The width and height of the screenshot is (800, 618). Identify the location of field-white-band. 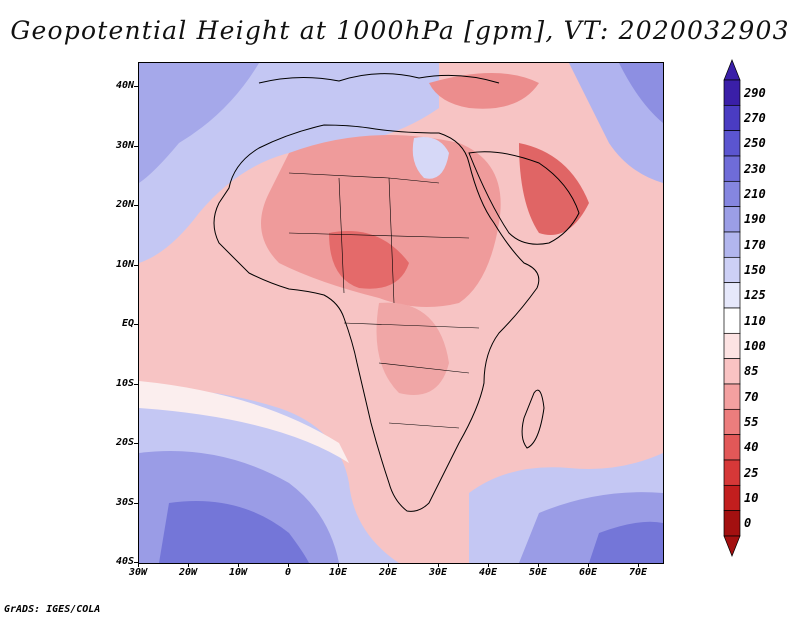
(244, 422).